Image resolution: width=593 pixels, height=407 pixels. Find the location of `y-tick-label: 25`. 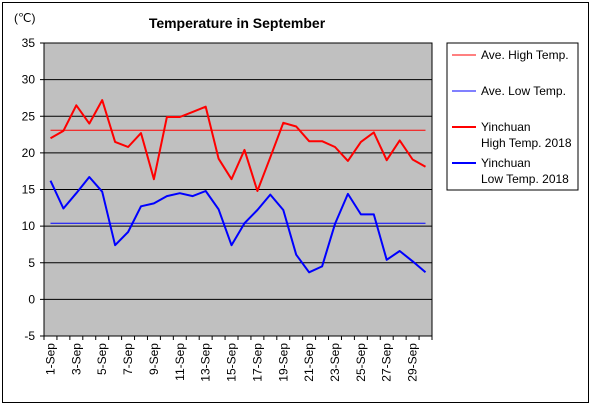

y-tick-label: 25 is located at coordinates (29, 116).